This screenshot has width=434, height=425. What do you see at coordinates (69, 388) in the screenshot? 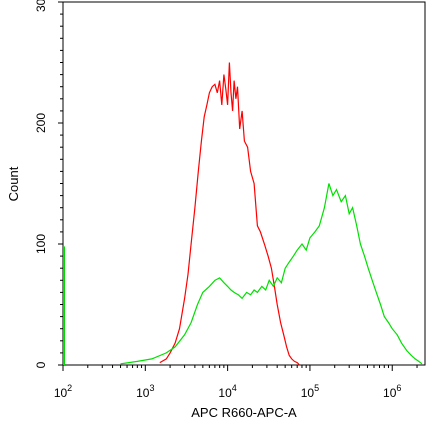
I see `x-tick-exponent: 2` at bounding box center [69, 388].